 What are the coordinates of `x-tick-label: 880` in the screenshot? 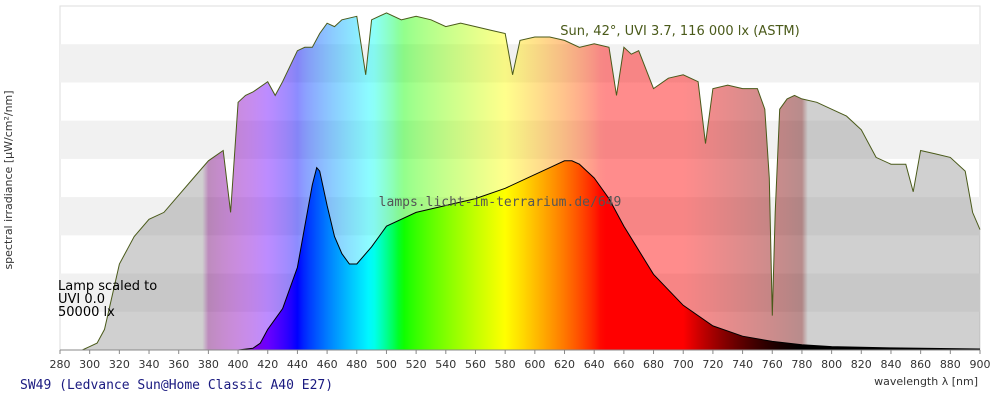 It's located at (950, 364).